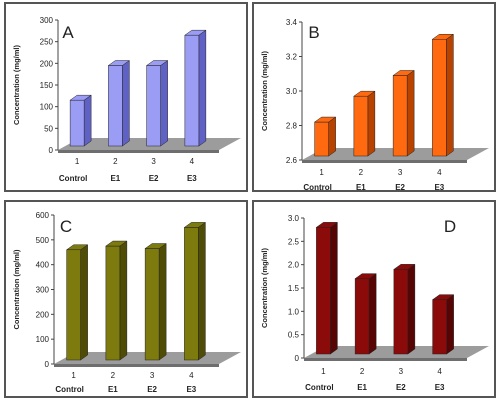 The width and height of the screenshot is (500, 404). What do you see at coordinates (292, 126) in the screenshot?
I see `y-tick-label: 2.8` at bounding box center [292, 126].